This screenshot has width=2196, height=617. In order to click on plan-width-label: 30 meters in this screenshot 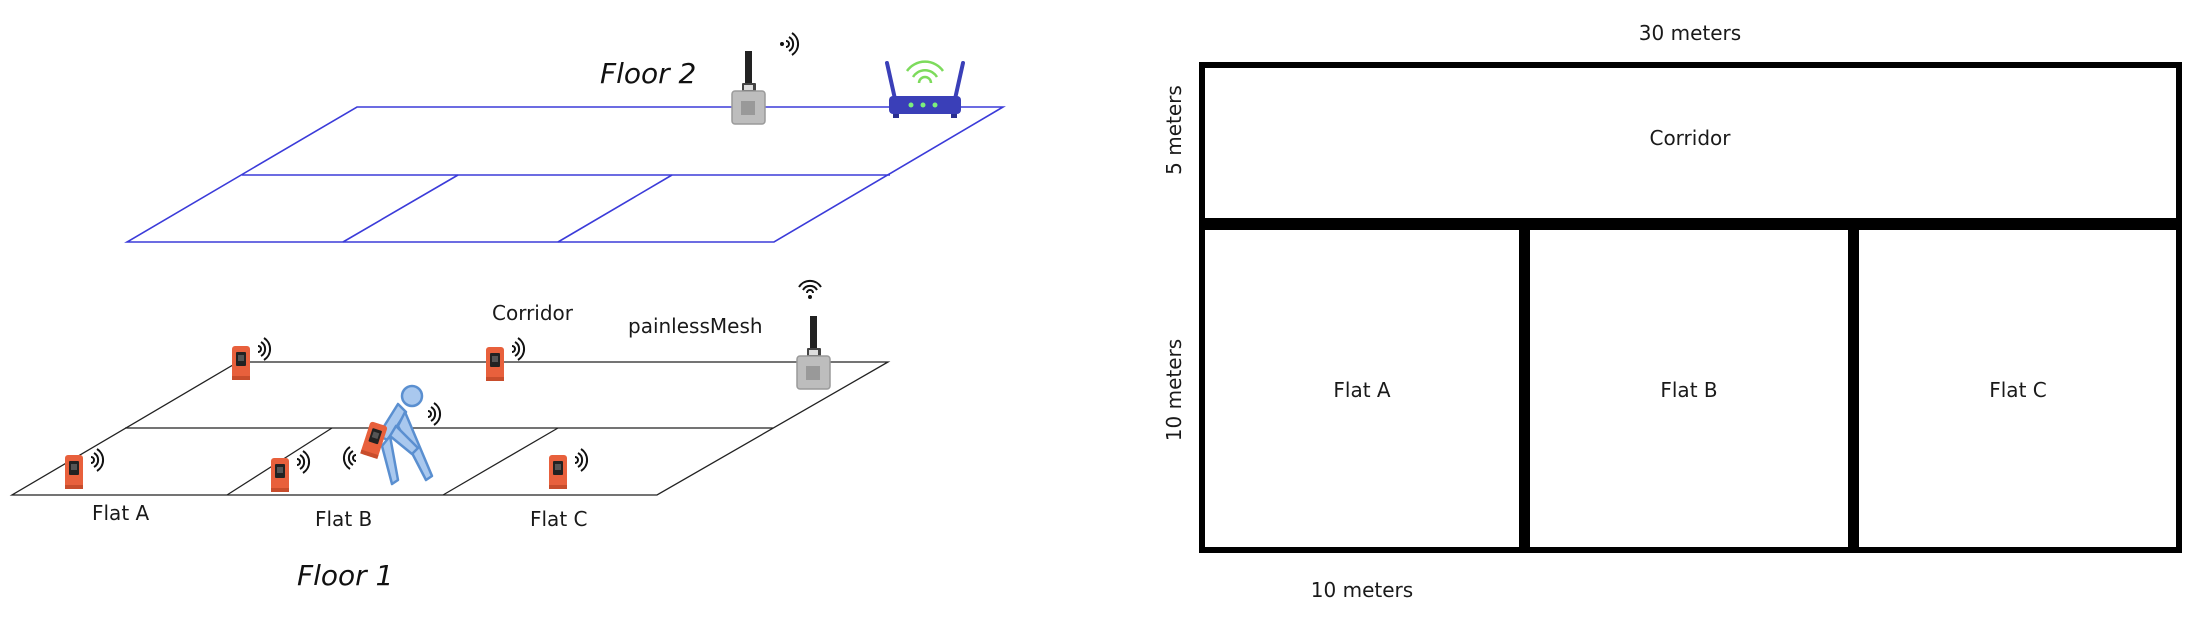, I will do `click(1690, 33)`.